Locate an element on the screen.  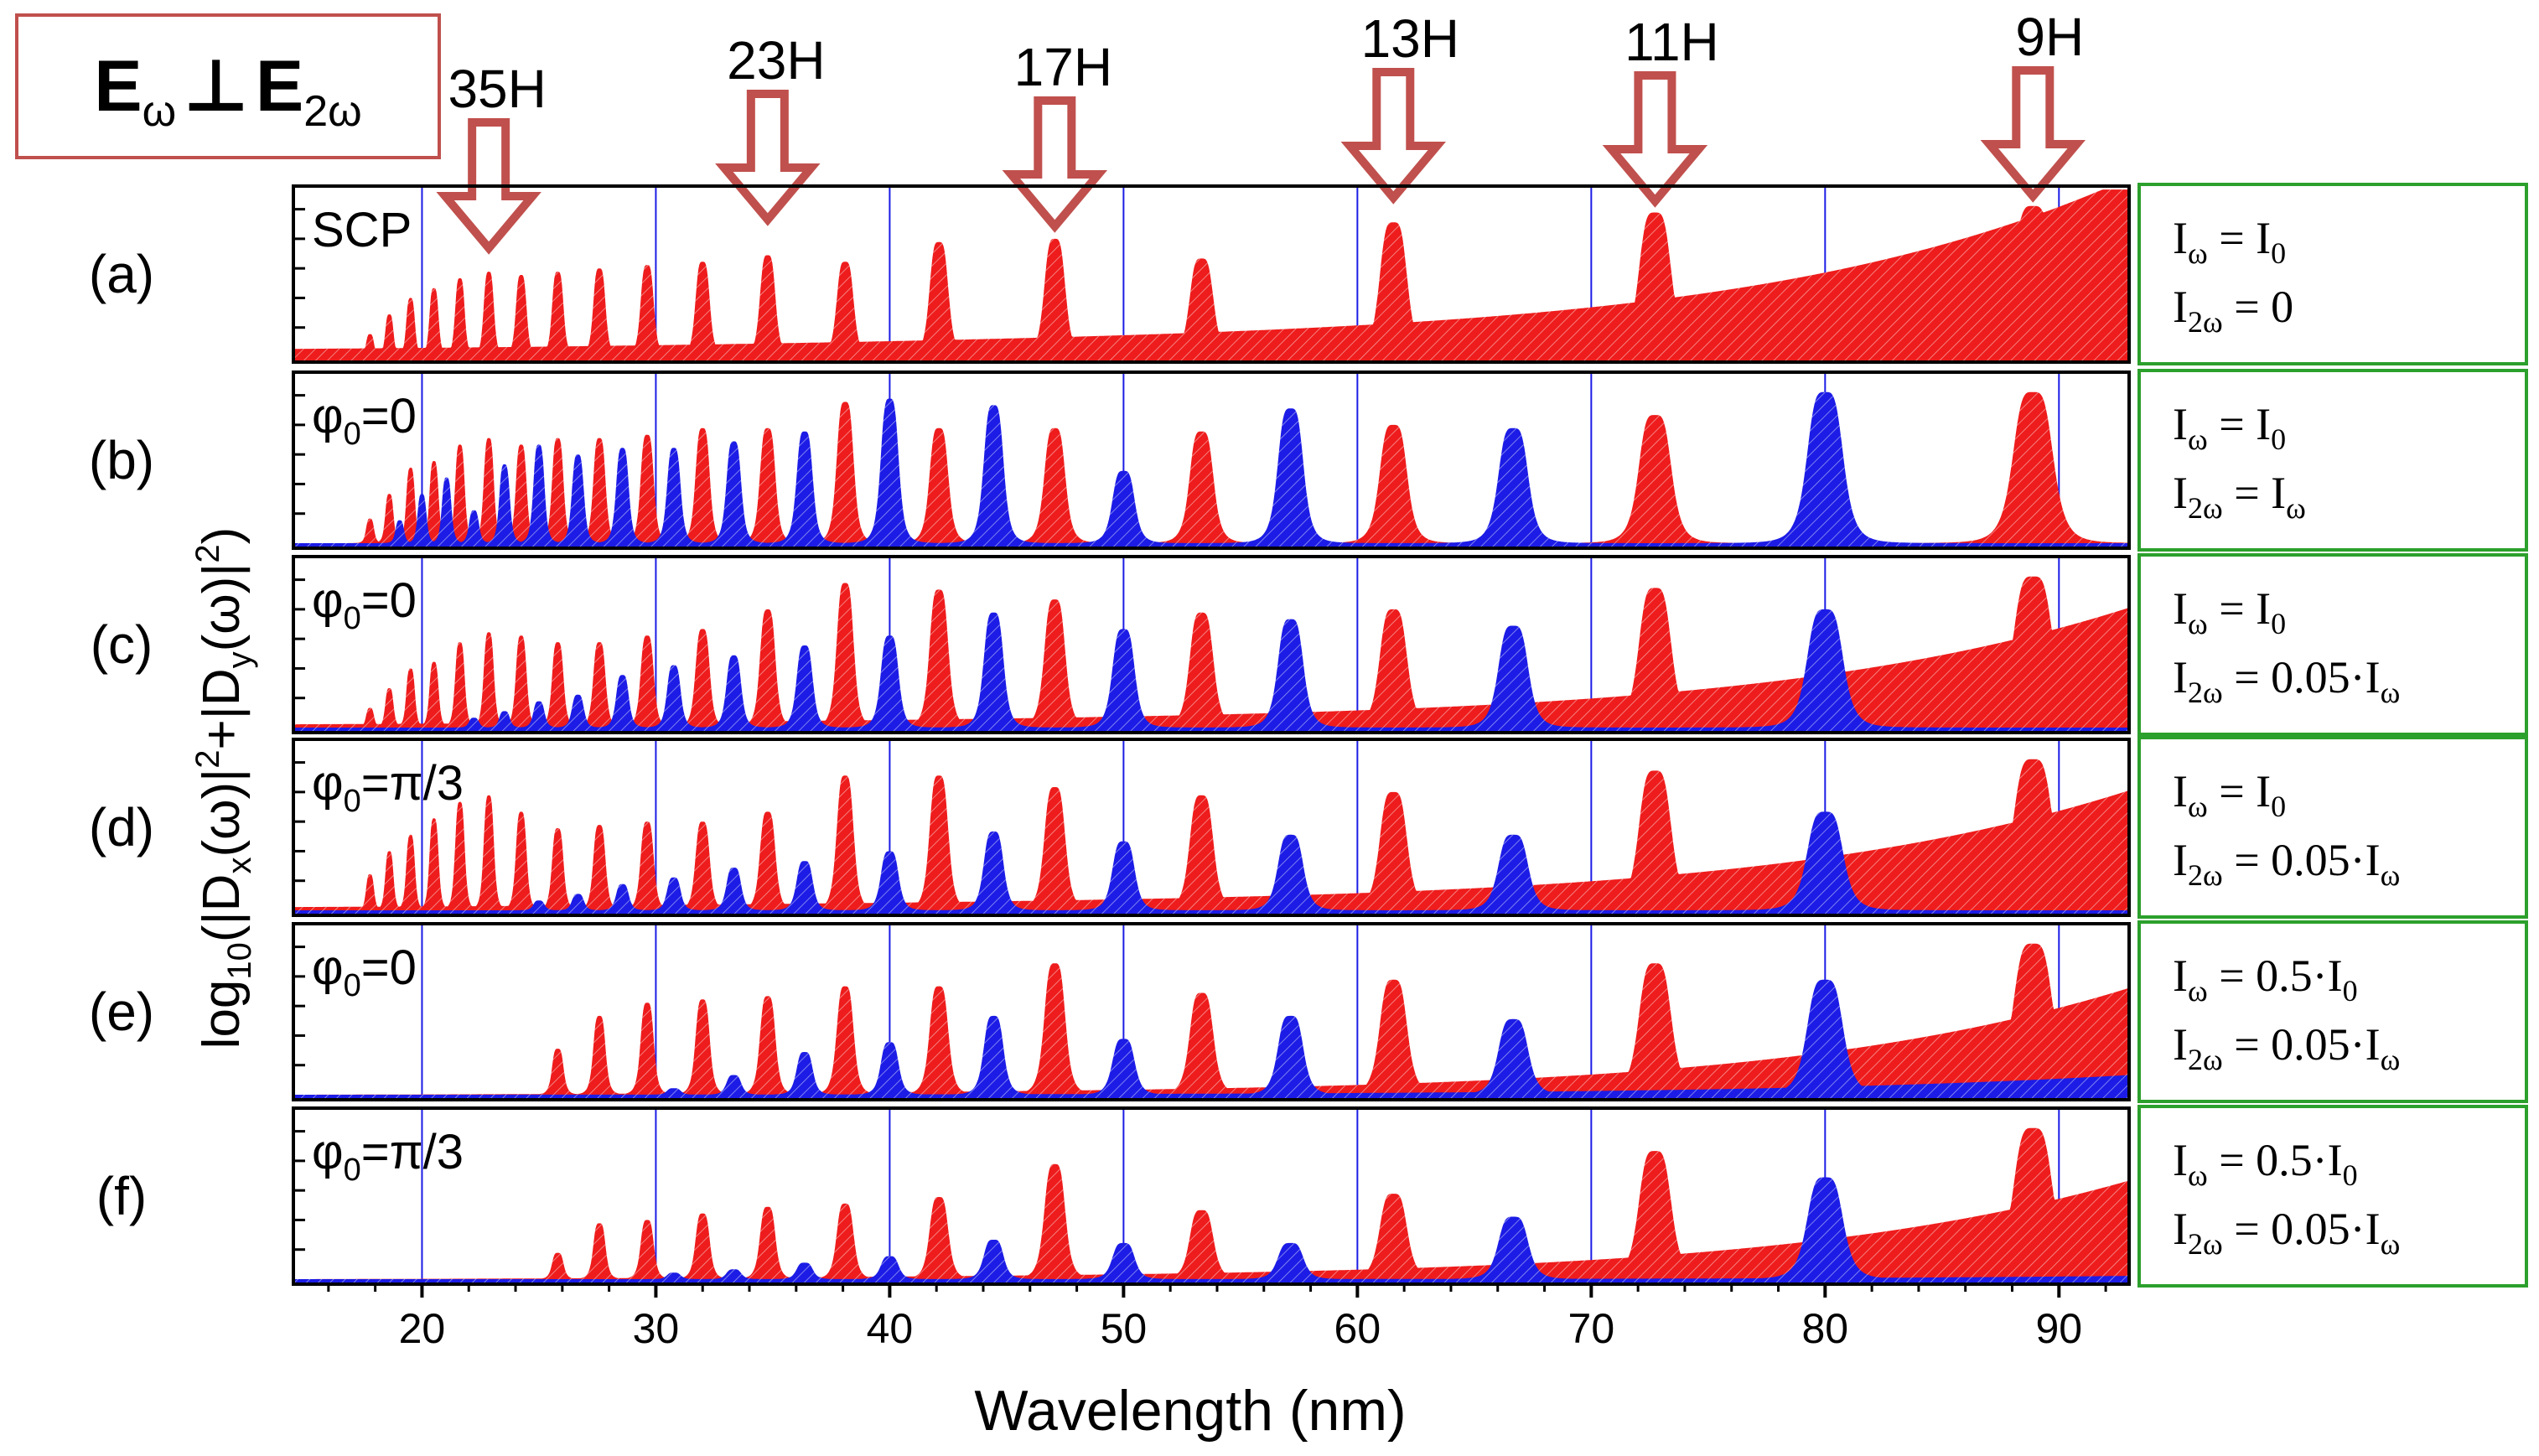
title-perp: ⊥ is located at coordinates (216, 87).